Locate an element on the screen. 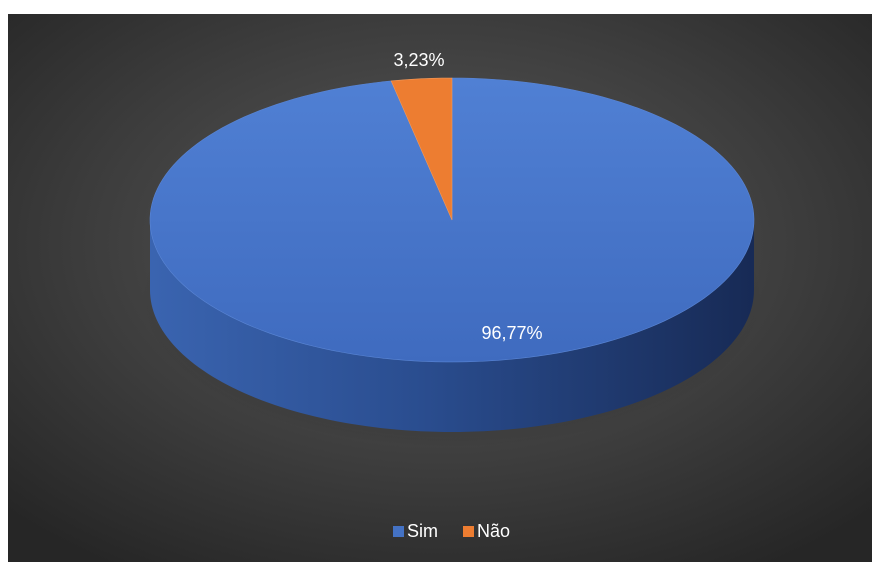 The width and height of the screenshot is (880, 568). legend-label-nao: Não is located at coordinates (493, 531).